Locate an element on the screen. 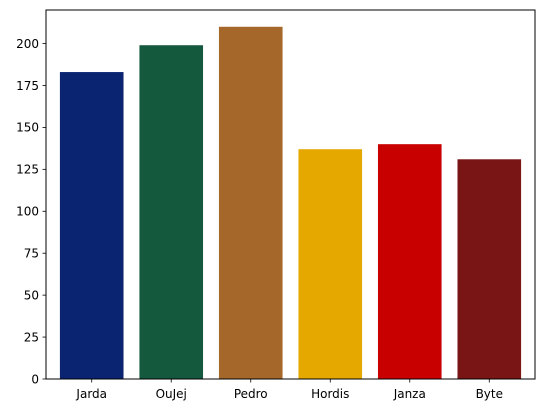 This screenshot has height=413, width=552. y-tick-label: 175 is located at coordinates (27, 86).